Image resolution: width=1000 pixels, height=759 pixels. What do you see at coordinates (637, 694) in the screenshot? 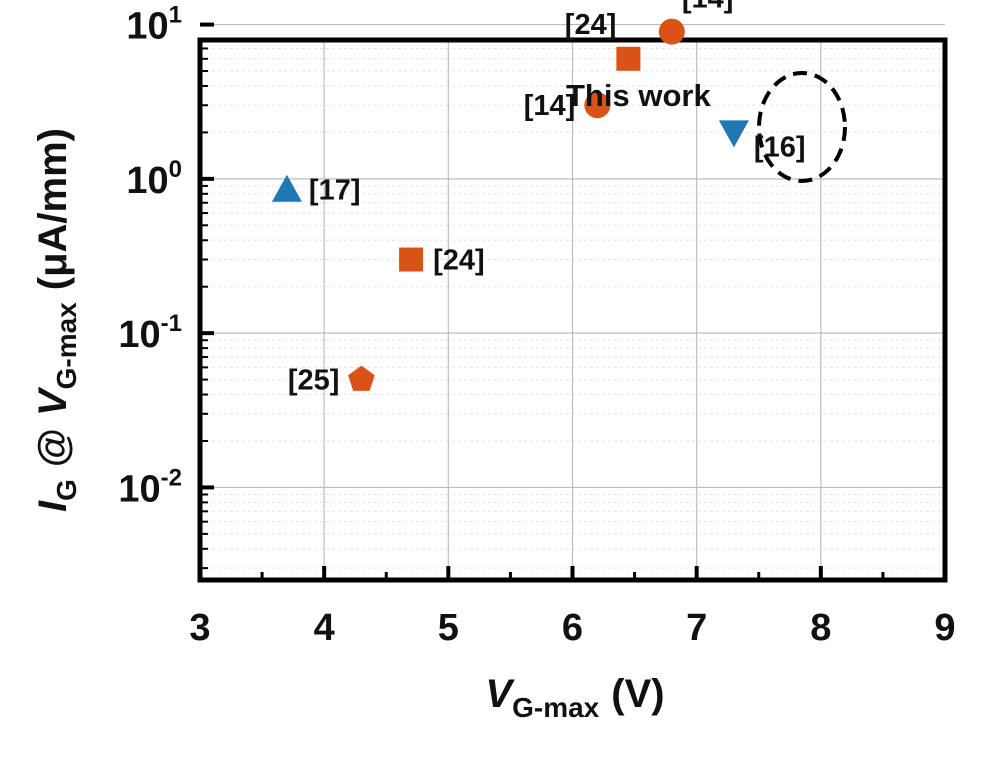
I see `x-axis-title-unit: (V)` at bounding box center [637, 694].